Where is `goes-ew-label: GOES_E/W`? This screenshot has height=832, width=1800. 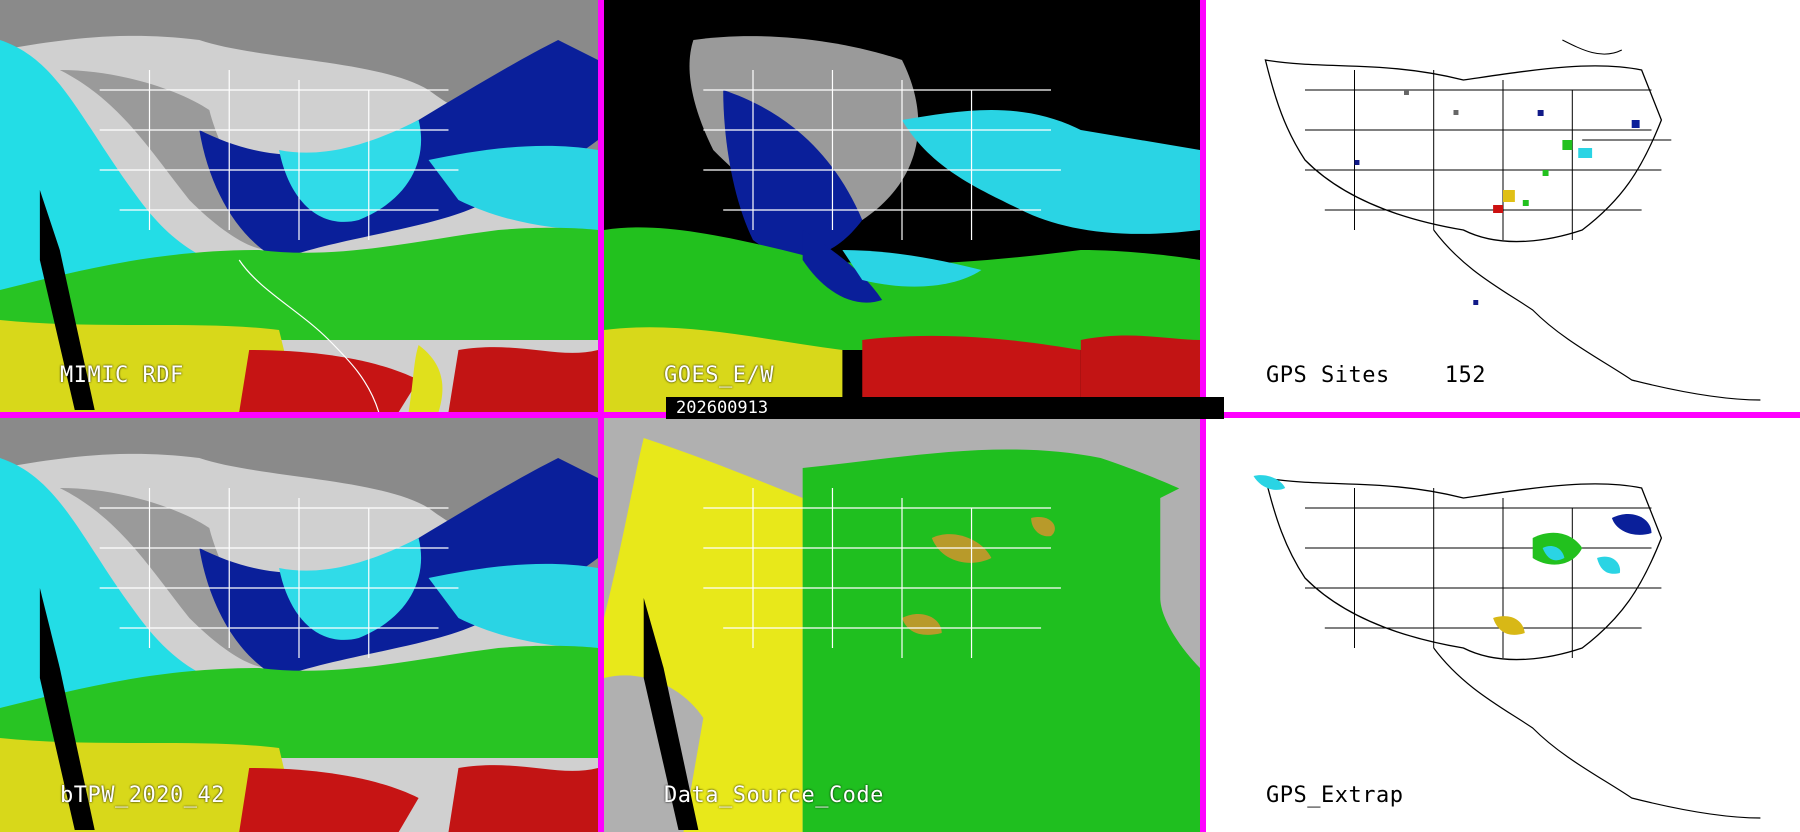
goes-ew-label: GOES_E/W is located at coordinates (719, 375).